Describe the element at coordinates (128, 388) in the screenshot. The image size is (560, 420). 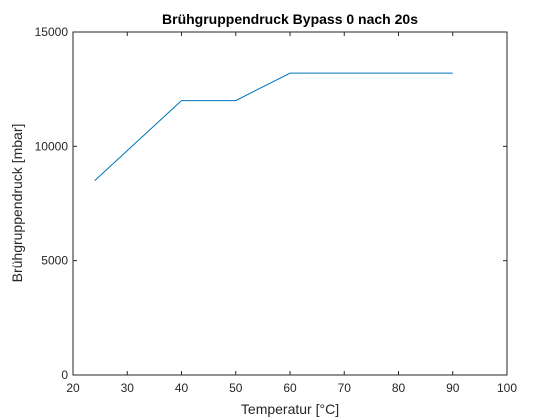
I see `x-tick-label: 30` at that location.